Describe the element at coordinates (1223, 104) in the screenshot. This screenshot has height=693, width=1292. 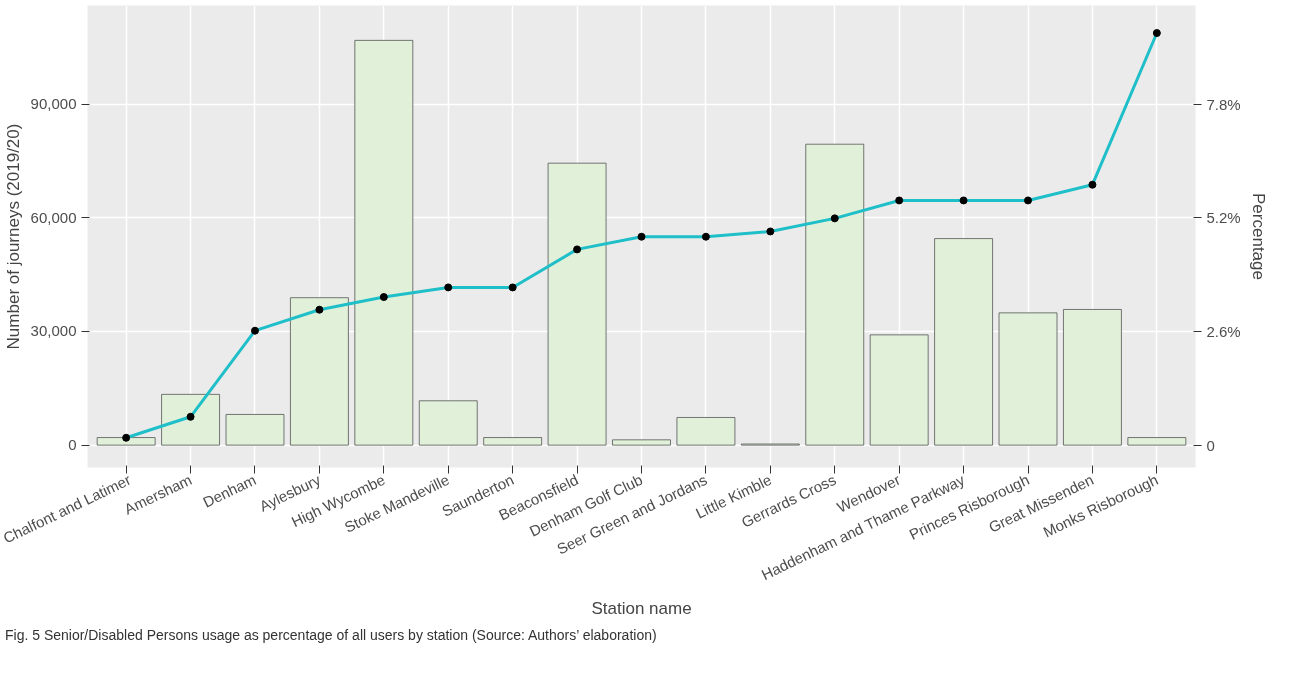
I see `y2-tick-label: 7.8%` at that location.